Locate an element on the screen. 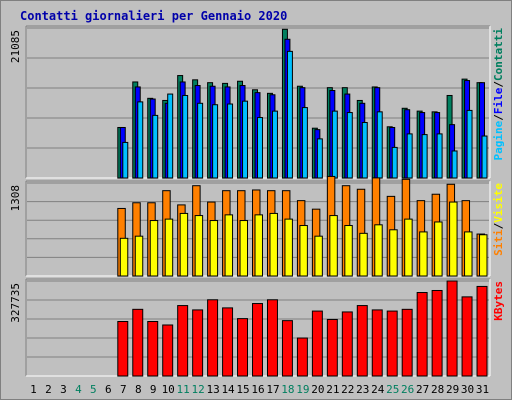 Image resolution: width=512 pixels, height=400 pixels. day-label: 10 is located at coordinates (168, 389).